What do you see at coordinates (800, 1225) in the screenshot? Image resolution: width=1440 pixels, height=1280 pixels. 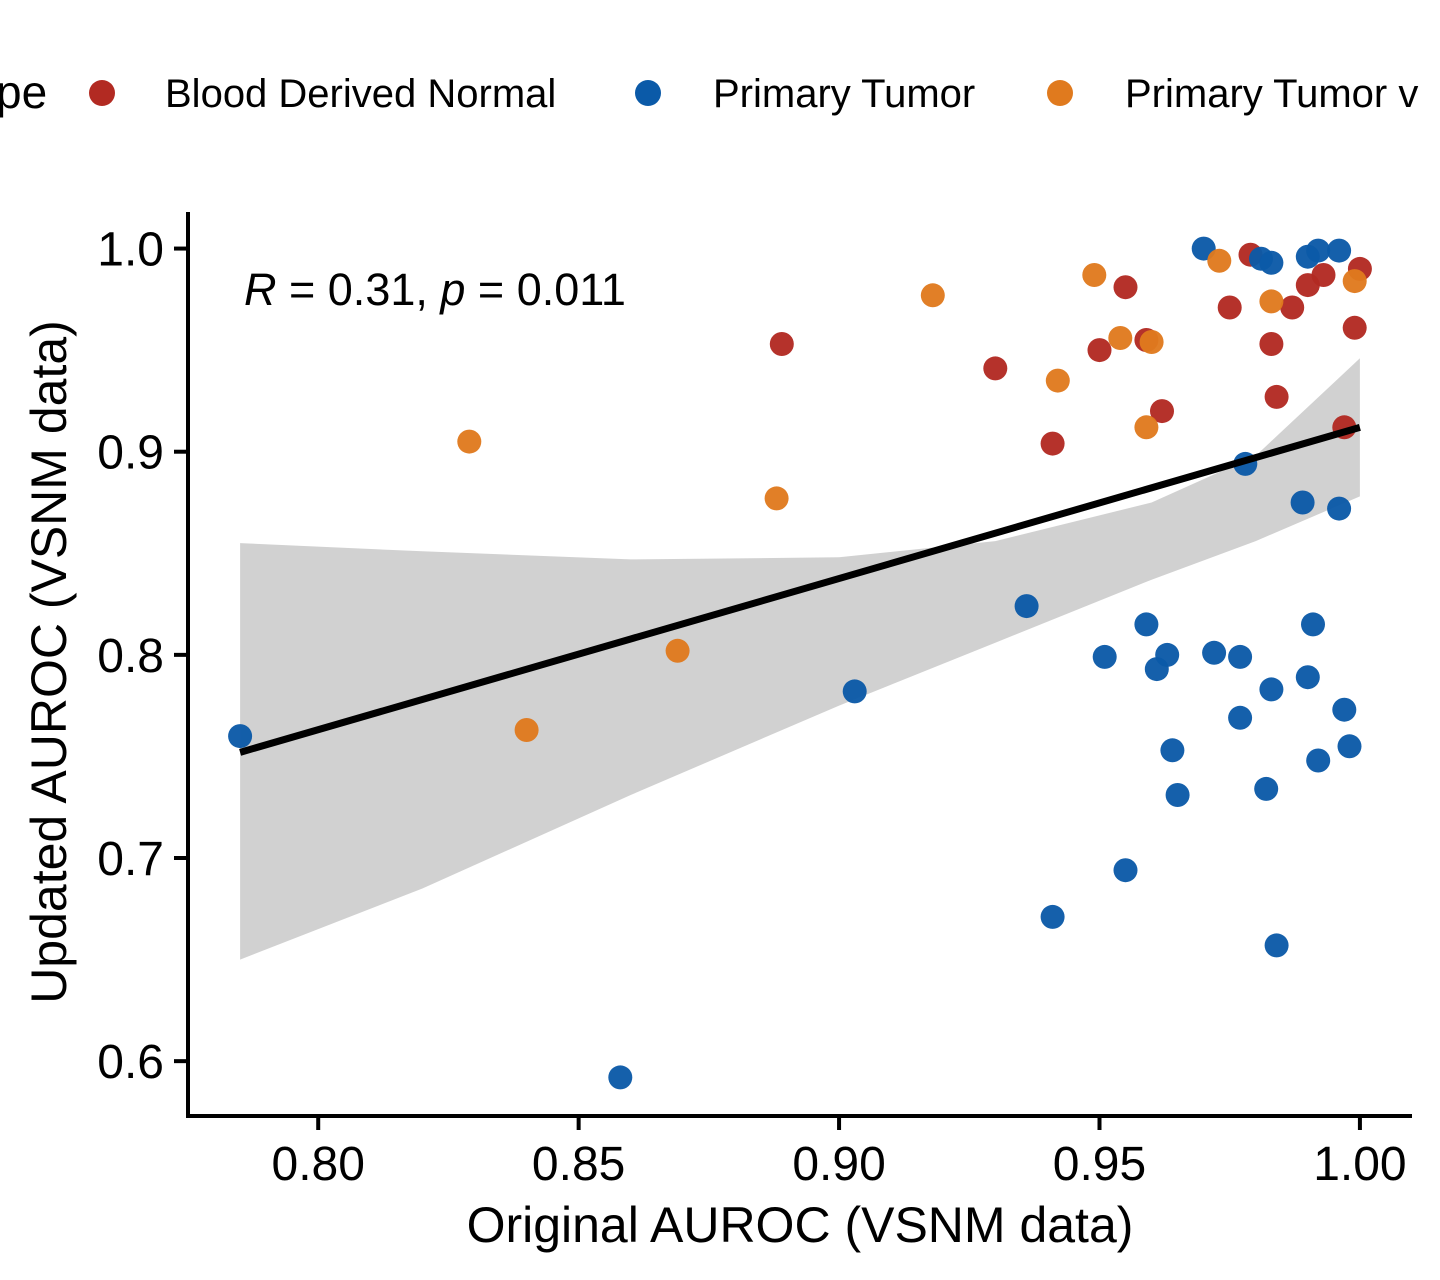 I see `x-axis-title: Original AUROC (VSNM data)` at bounding box center [800, 1225].